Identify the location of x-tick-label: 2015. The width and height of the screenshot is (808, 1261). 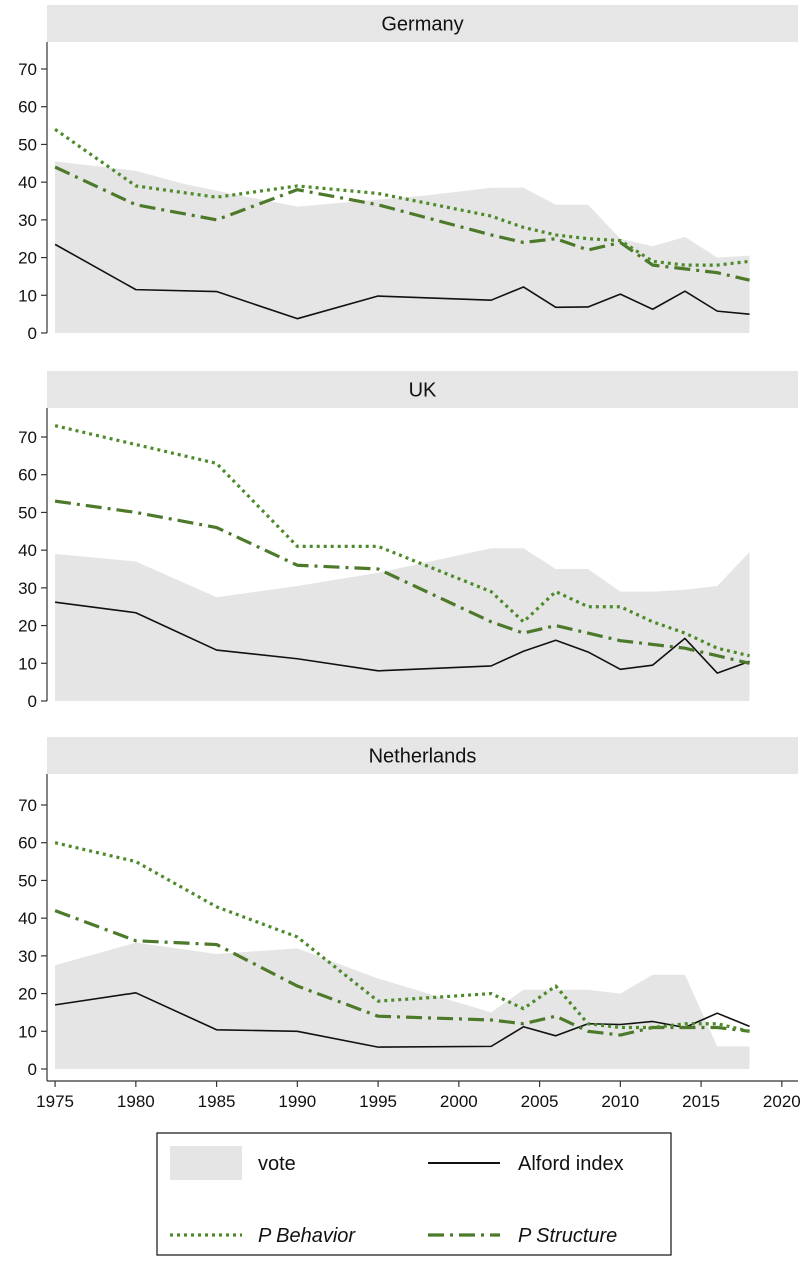
(701, 1101).